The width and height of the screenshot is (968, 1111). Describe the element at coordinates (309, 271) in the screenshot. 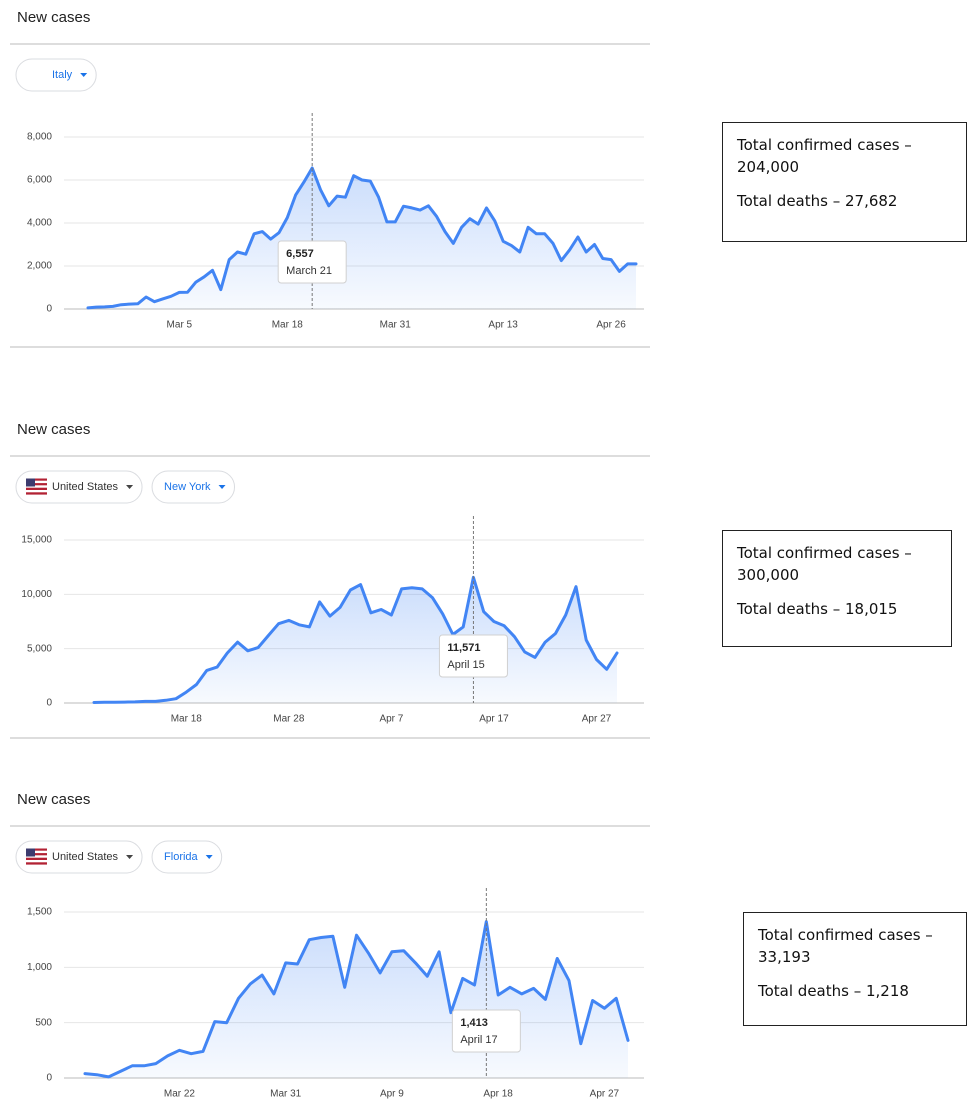

I see `tooltip-date: March 21` at that location.